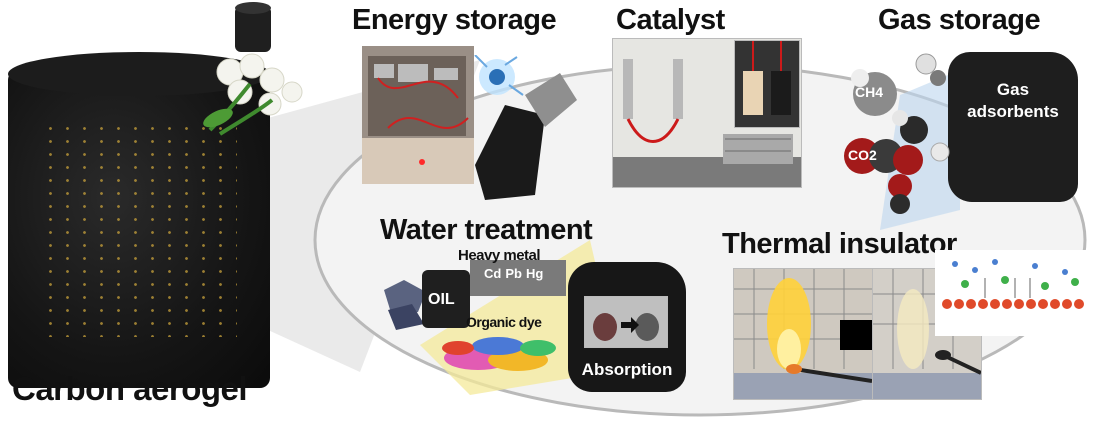 The width and height of the screenshot is (1095, 423). Describe the element at coordinates (1013, 127) in the screenshot. I see `gas-adsorbent-block` at that location.